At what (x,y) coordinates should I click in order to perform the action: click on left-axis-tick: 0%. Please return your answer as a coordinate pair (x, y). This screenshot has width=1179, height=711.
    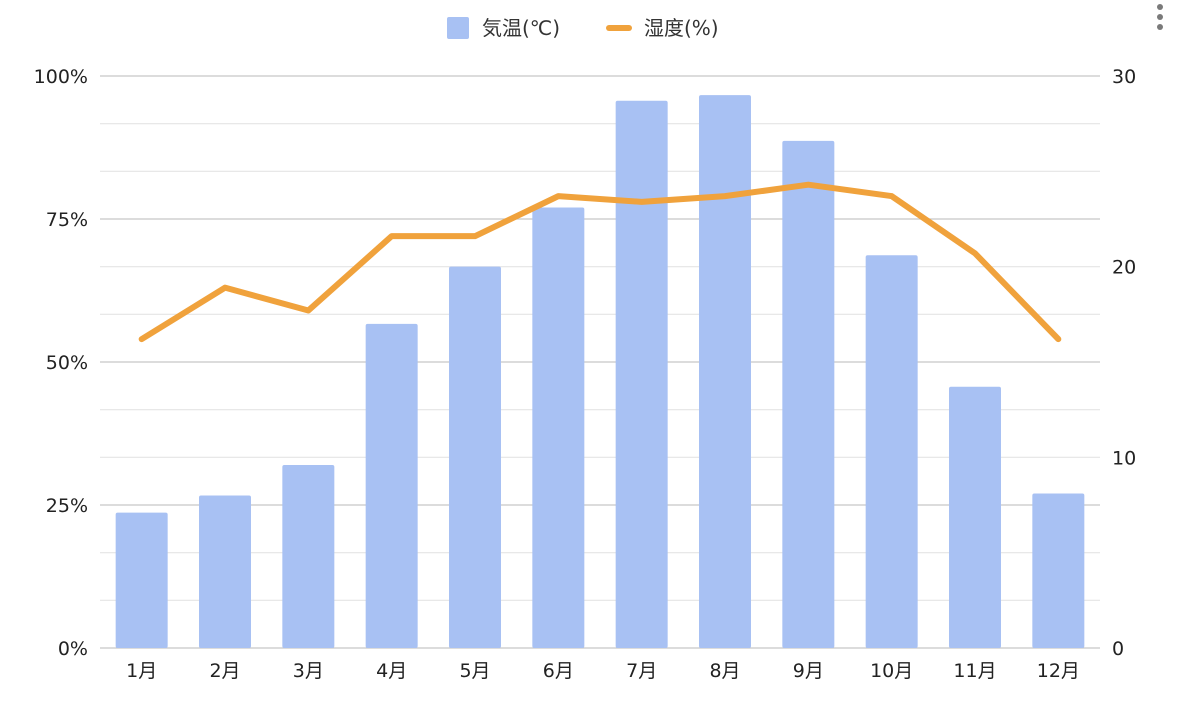
    Looking at the image, I should click on (73, 649).